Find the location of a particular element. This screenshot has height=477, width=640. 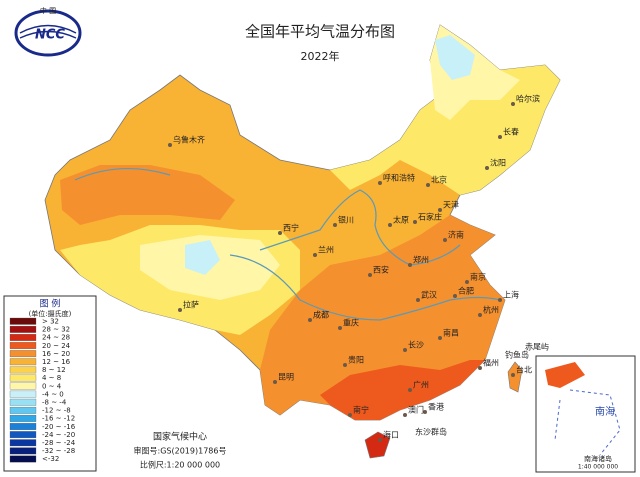

city-label: 天津 is located at coordinates (451, 205).